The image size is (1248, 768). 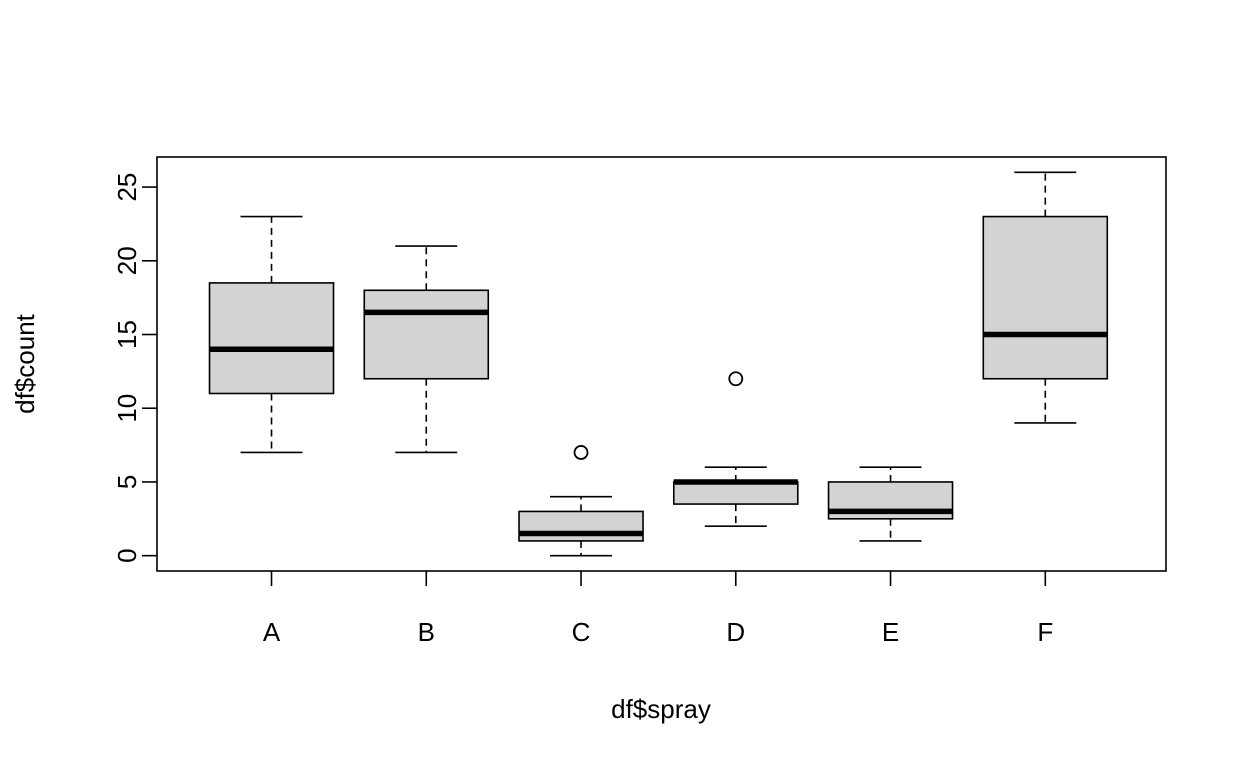 What do you see at coordinates (890, 632) in the screenshot?
I see `x-tick-label: E` at bounding box center [890, 632].